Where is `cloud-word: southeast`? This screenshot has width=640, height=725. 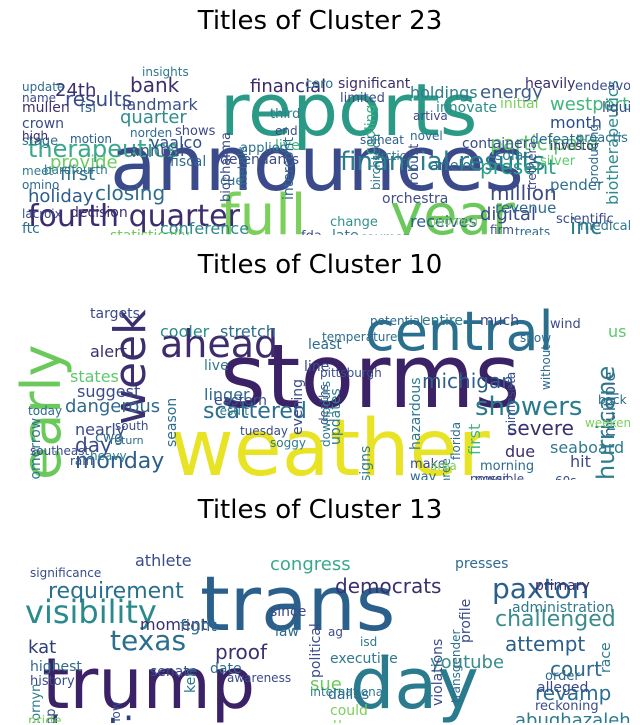 cloud-word: southeast is located at coordinates (59, 451).